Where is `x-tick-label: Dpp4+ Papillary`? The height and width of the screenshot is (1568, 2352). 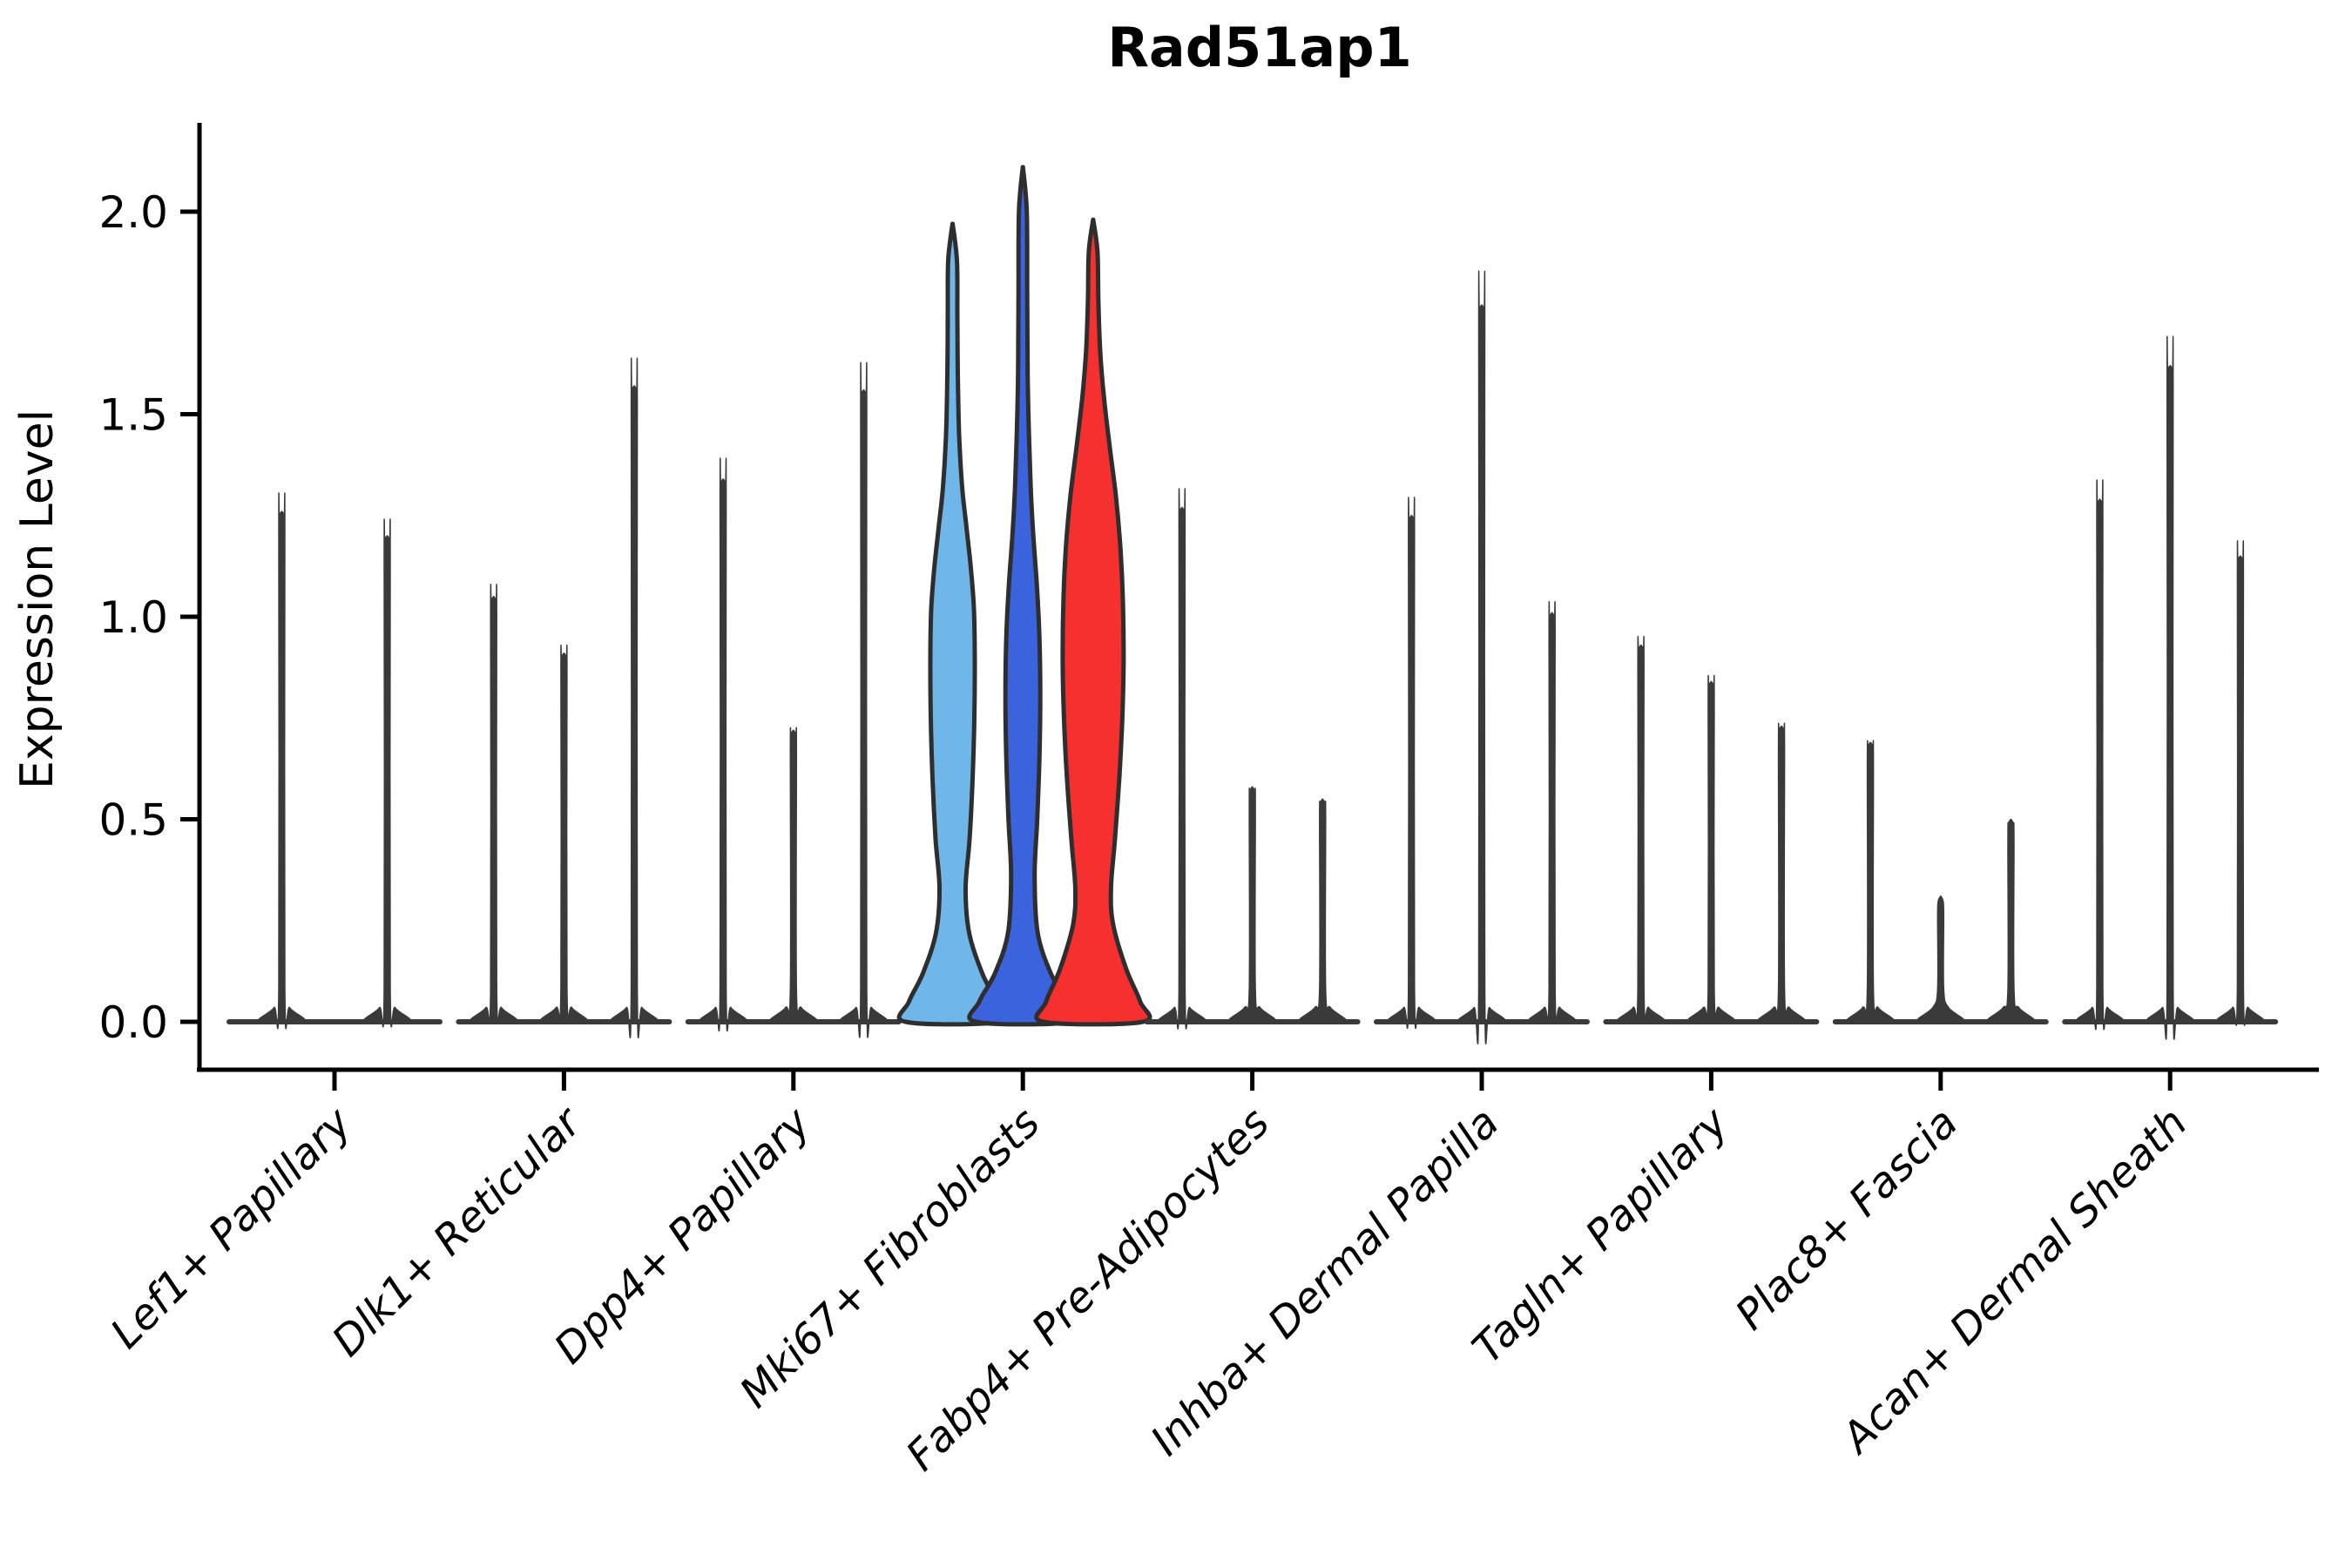
x-tick-label: Dpp4+ Papillary is located at coordinates (683, 1235).